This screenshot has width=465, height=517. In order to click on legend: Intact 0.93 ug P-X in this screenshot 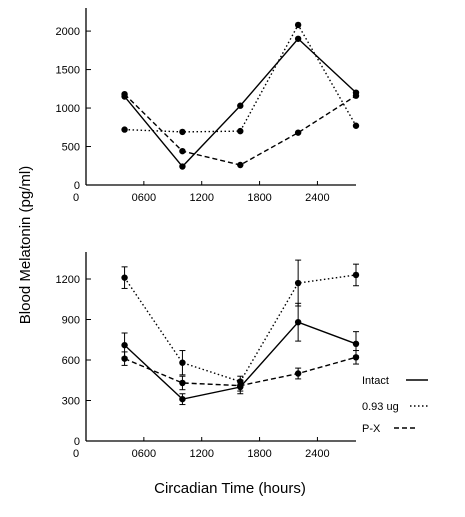, I will do `click(396, 405)`.